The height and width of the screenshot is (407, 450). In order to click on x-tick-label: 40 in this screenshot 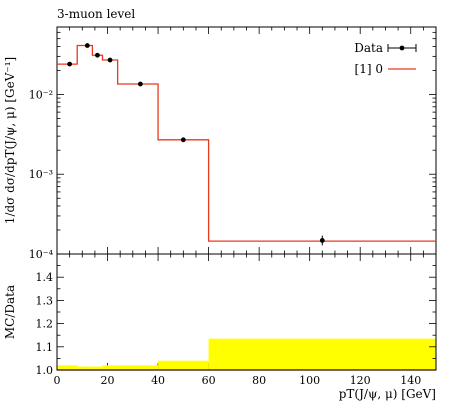, I will do `click(158, 380)`.